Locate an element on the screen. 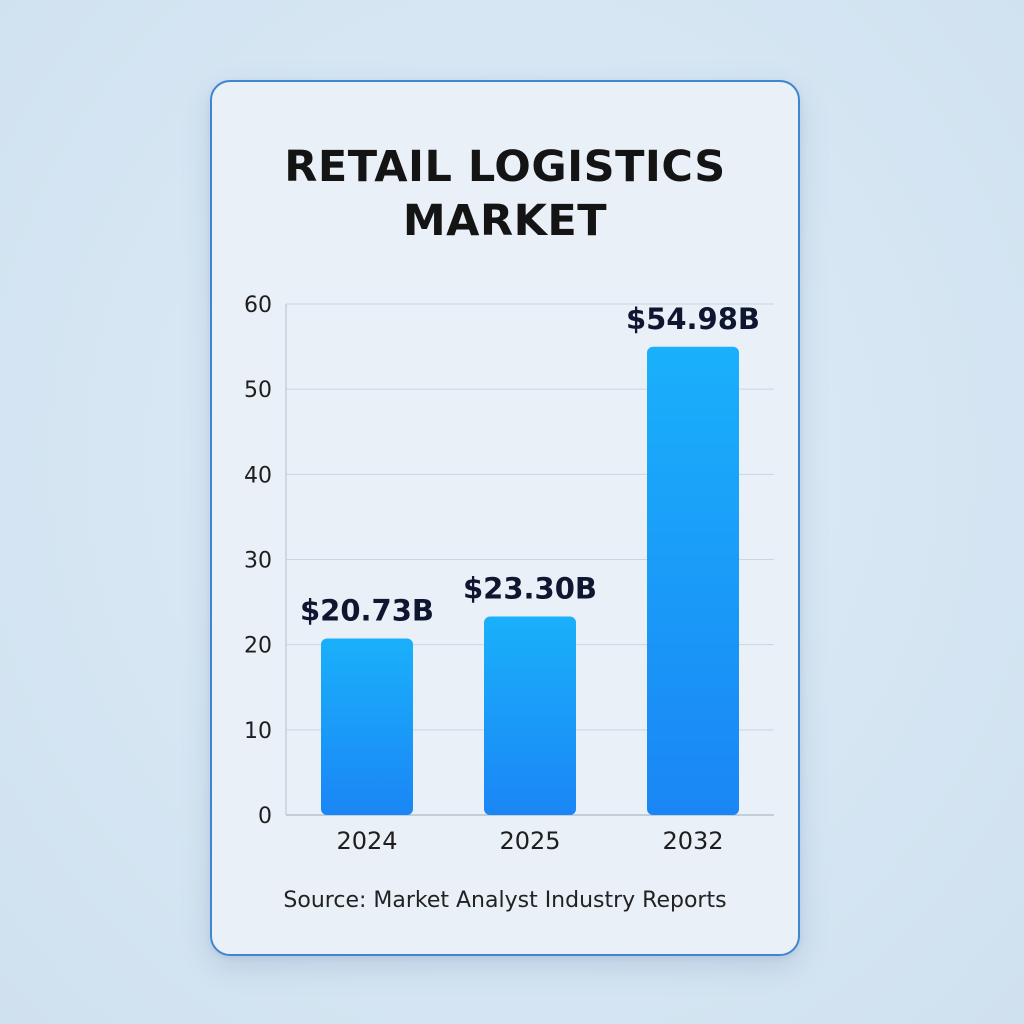  y-tick-label: 20 is located at coordinates (258, 646).